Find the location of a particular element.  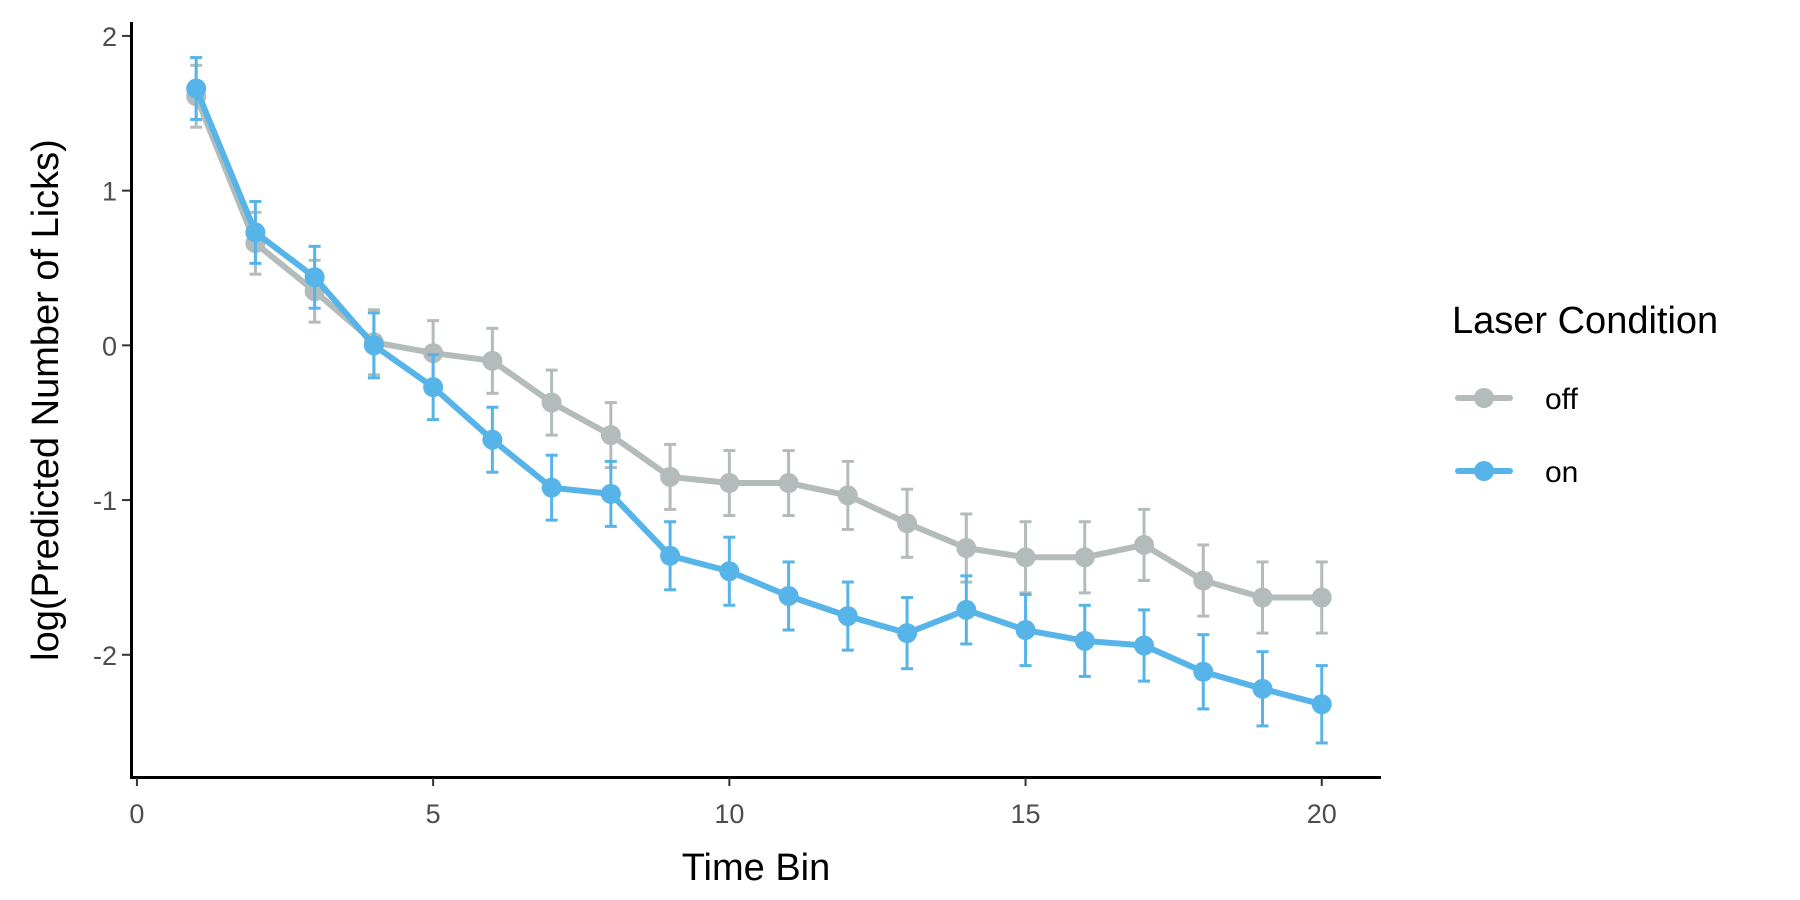

legend-label: on is located at coordinates (1561, 472).